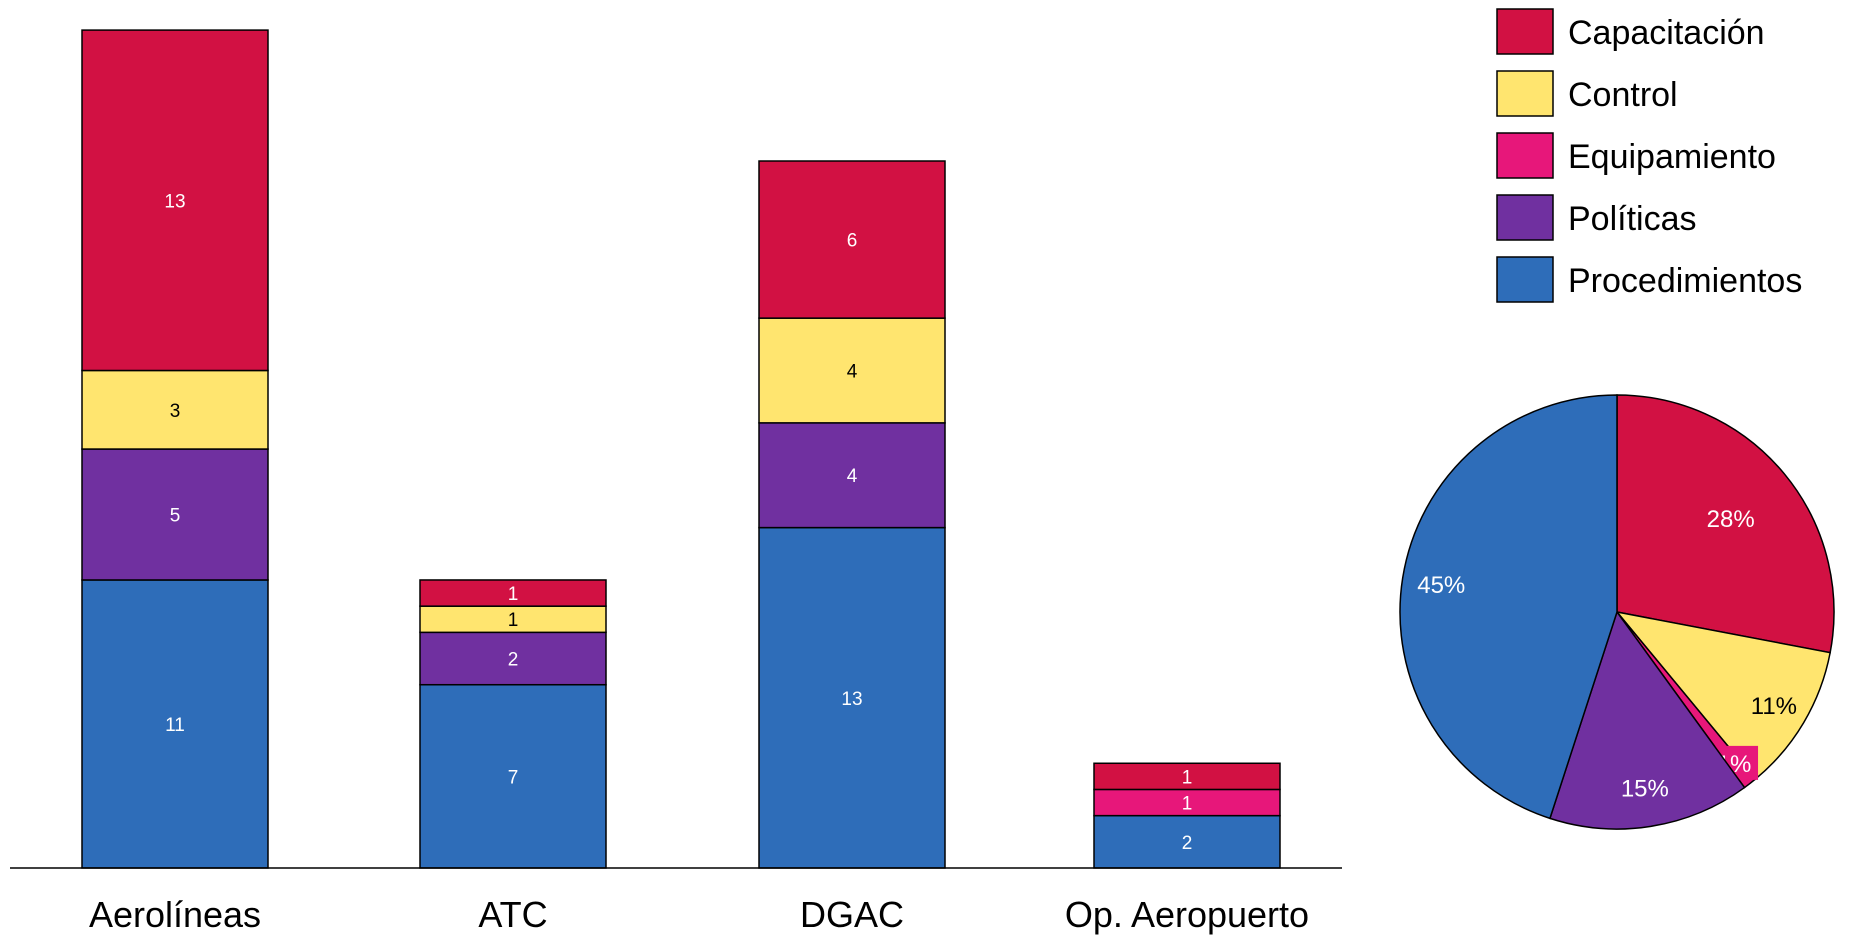  I want to click on bar-segment-dgac-capacitacion, so click(852, 239).